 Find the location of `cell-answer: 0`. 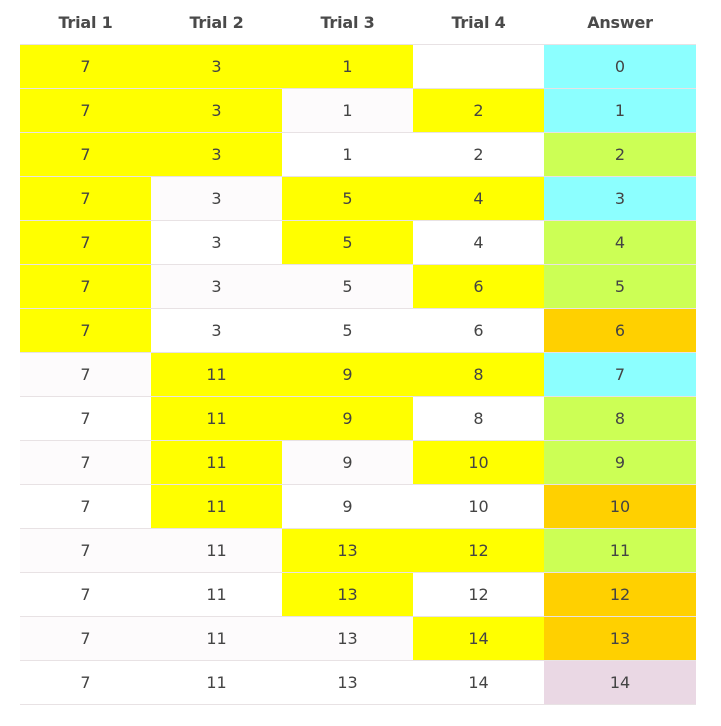

cell-answer: 0 is located at coordinates (620, 66).